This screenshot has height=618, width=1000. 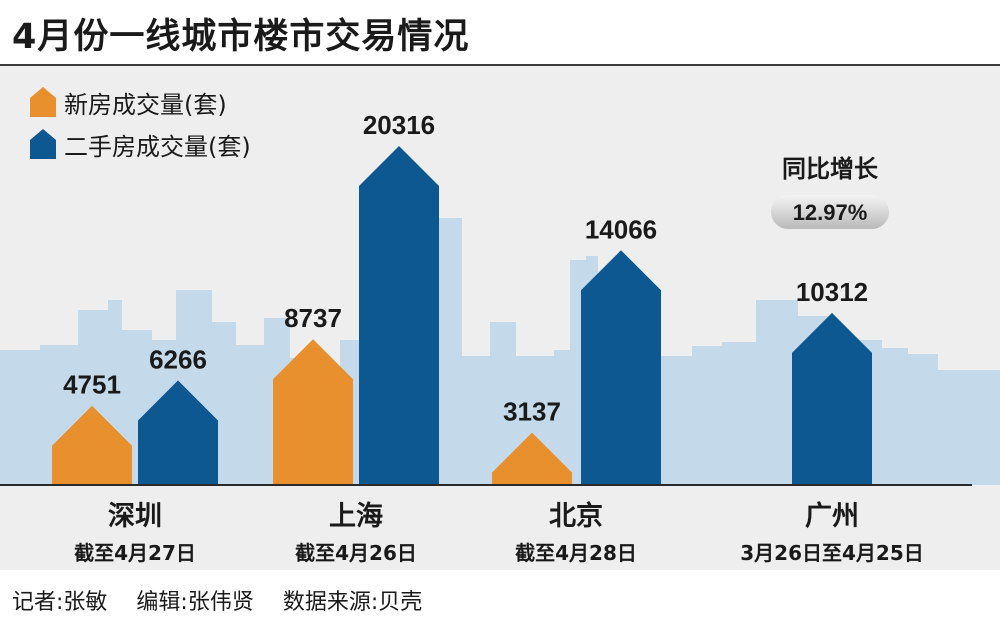 I want to click on legend-house-icon-orange, so click(x=43, y=102).